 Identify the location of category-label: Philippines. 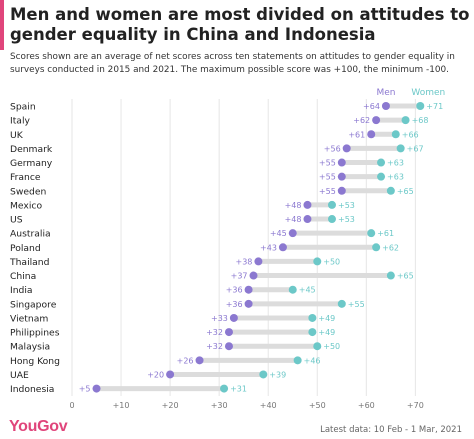
(35, 333).